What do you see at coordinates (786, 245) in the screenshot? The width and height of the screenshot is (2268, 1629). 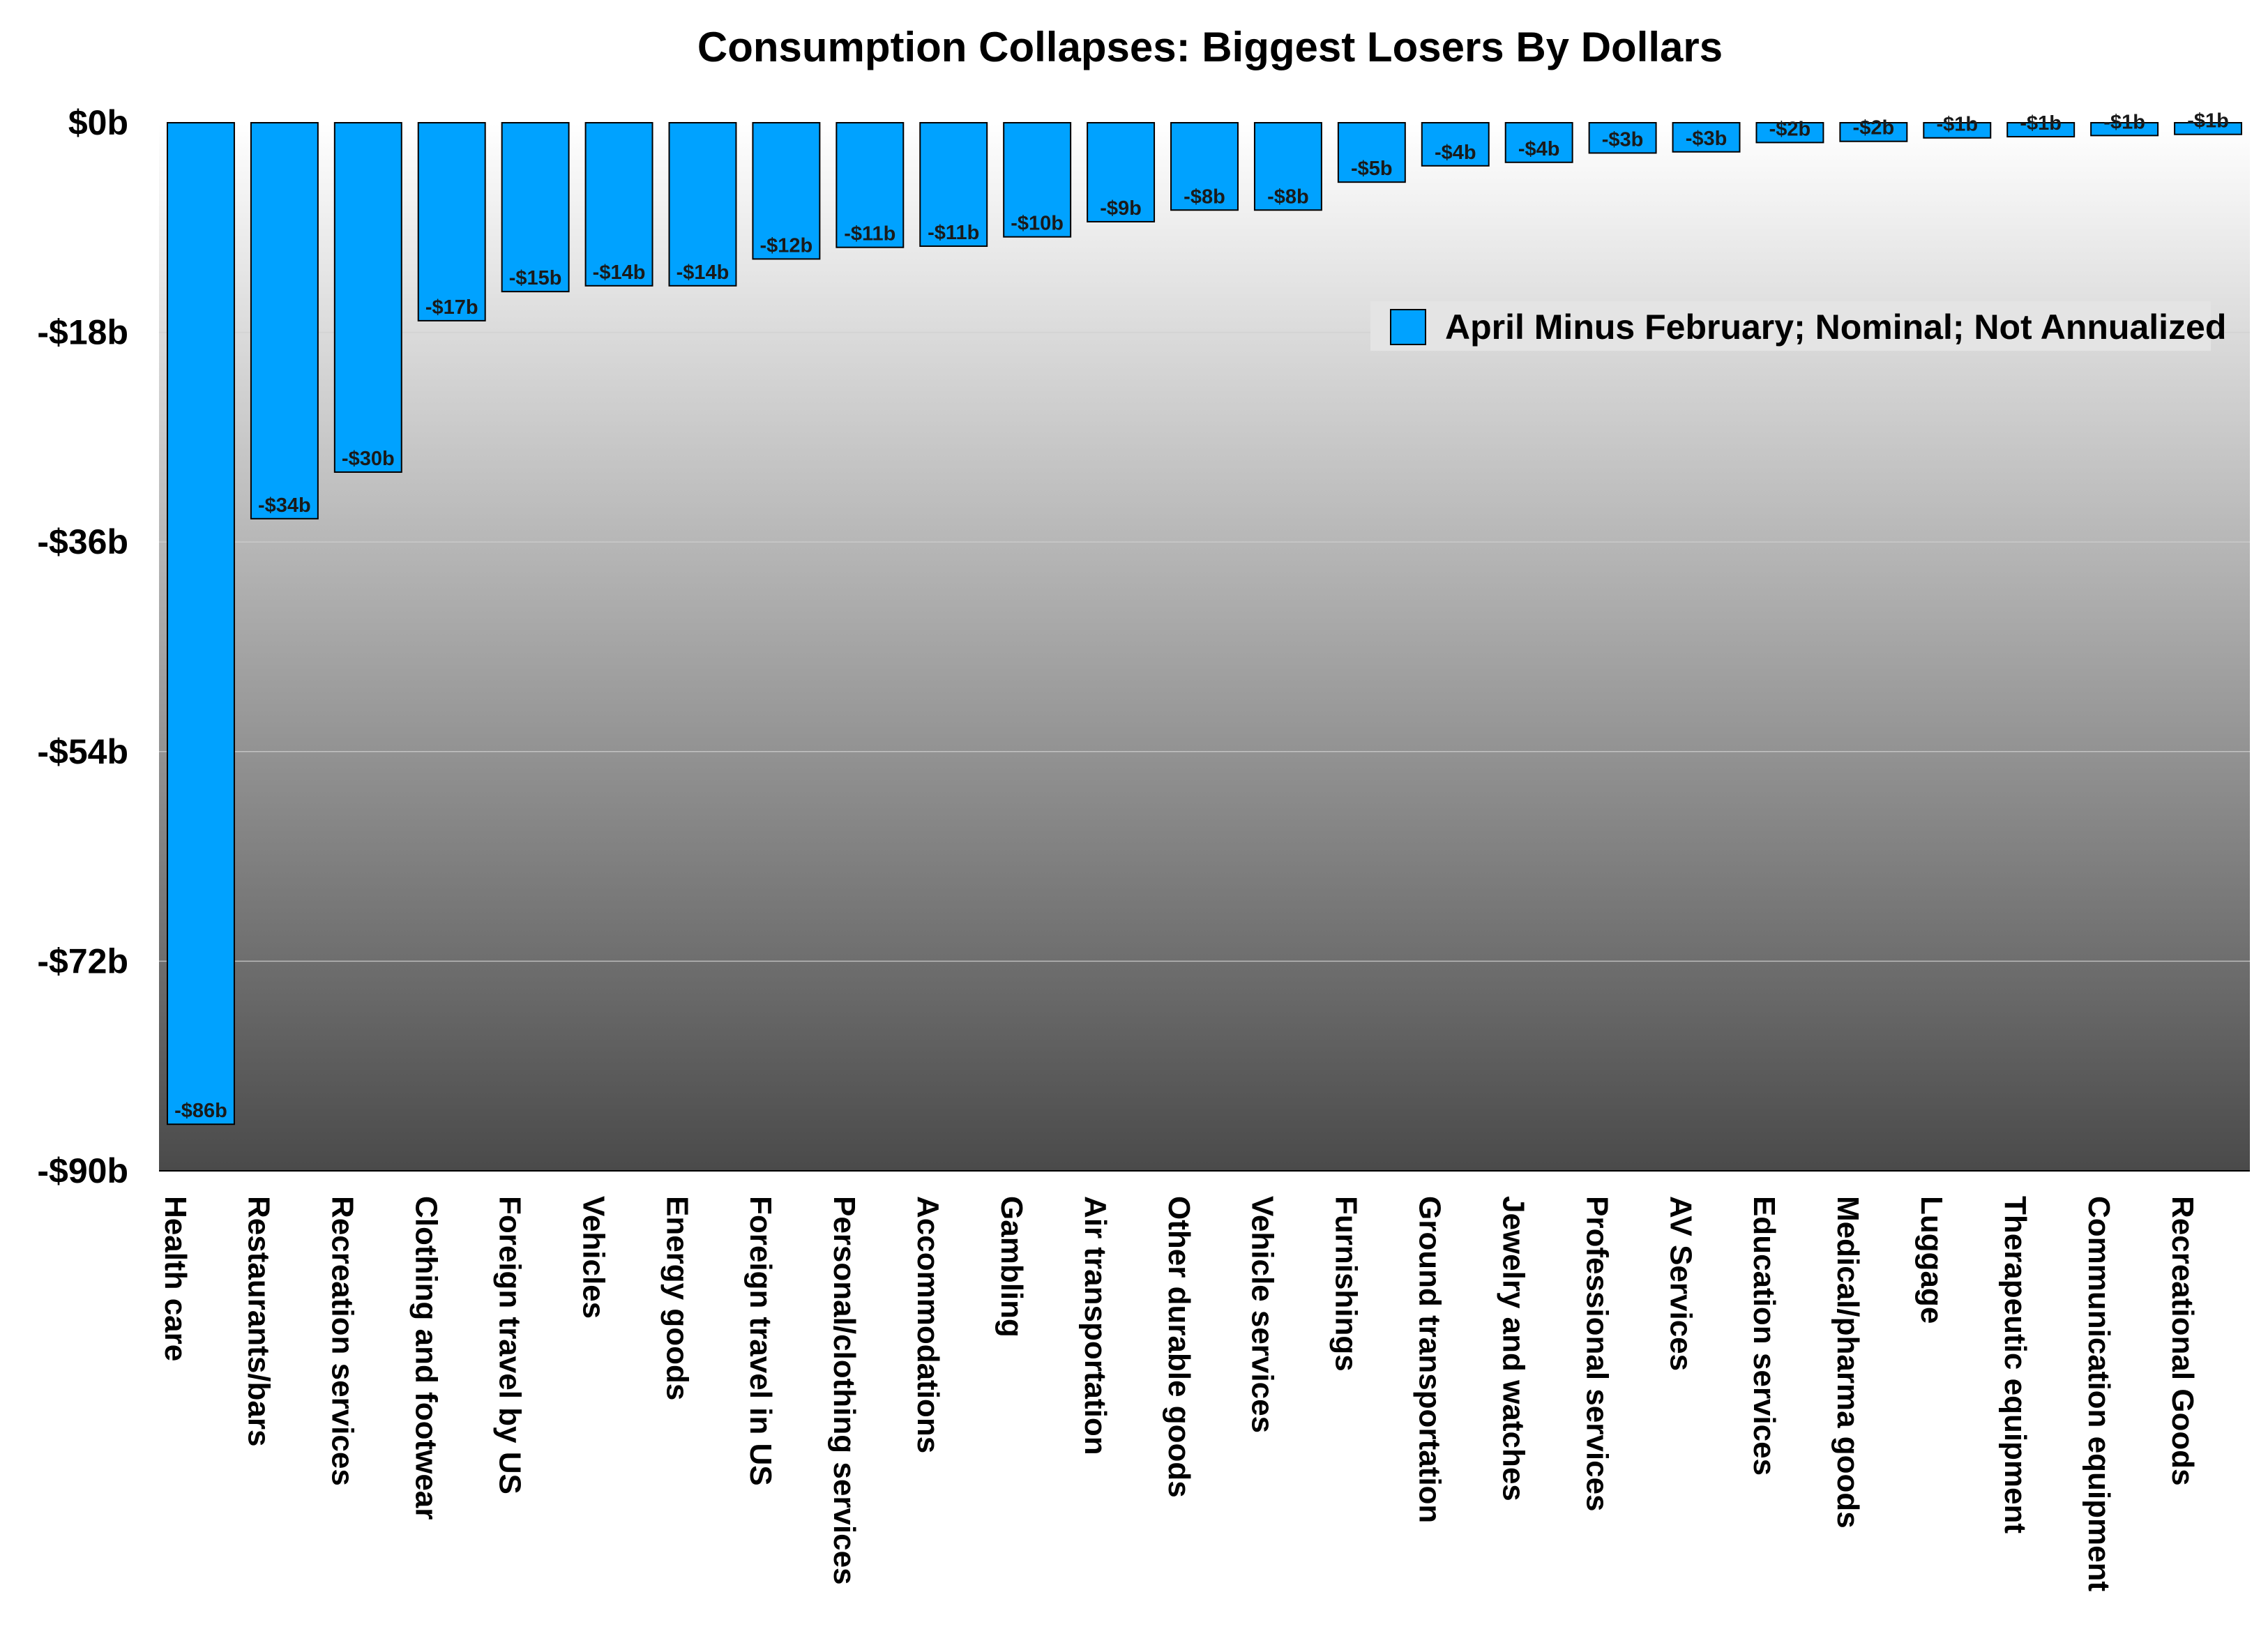 I see `data-label: -$12b` at bounding box center [786, 245].